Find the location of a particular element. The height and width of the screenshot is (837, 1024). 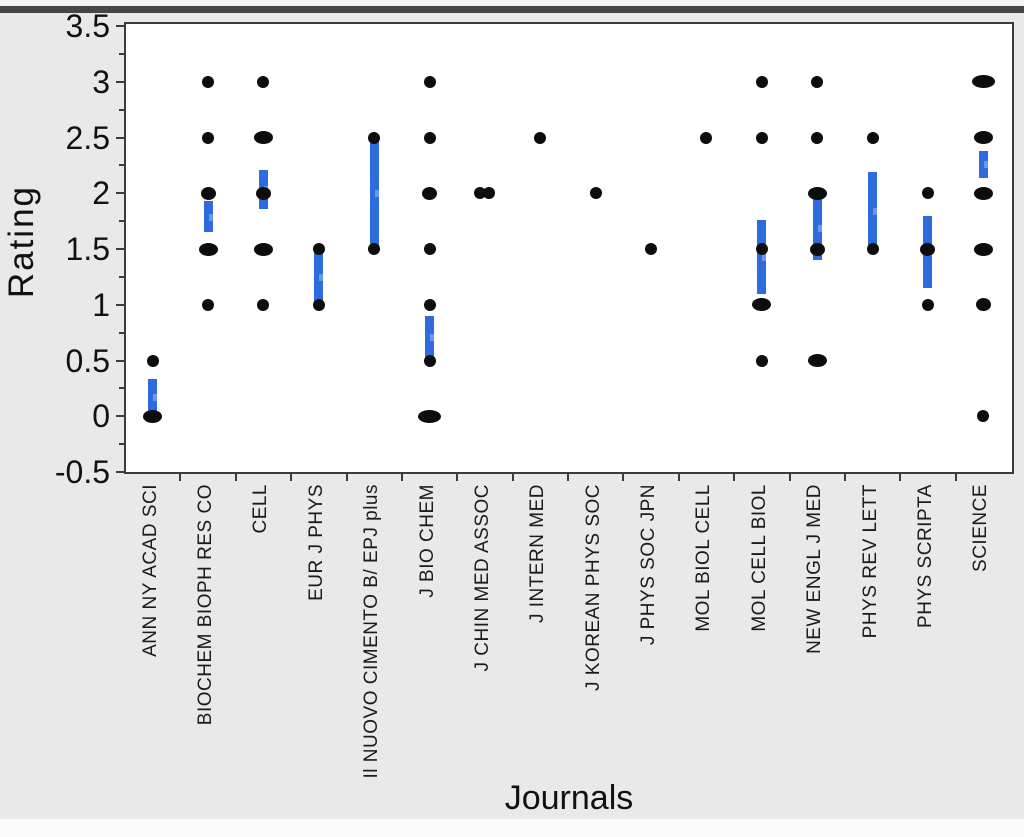

top-border-bar is located at coordinates (512, 9).